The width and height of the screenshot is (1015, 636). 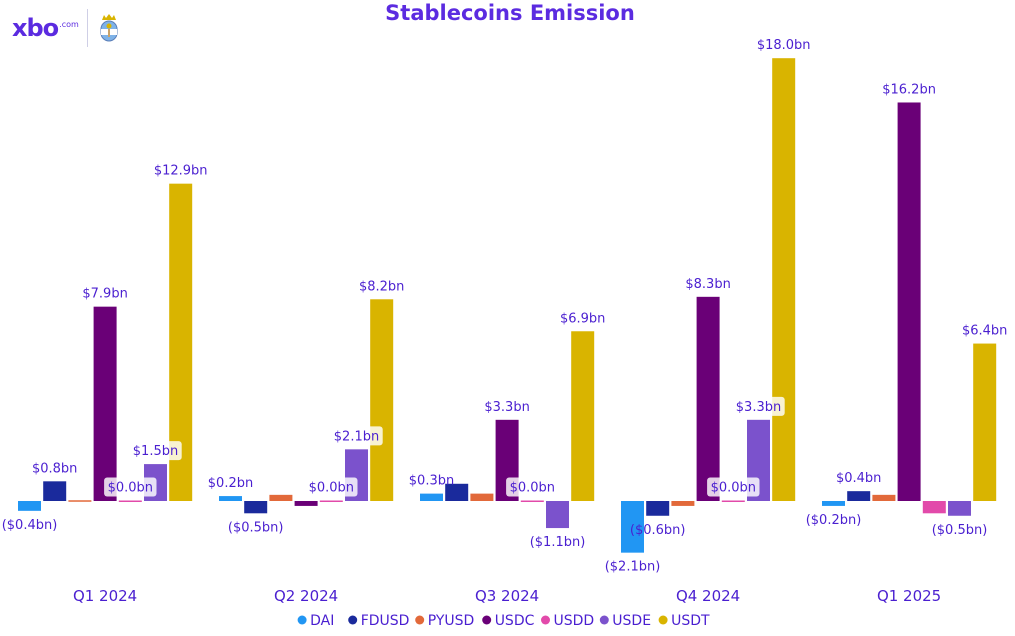 What do you see at coordinates (181, 342) in the screenshot?
I see `bar-usdt-q1-2024` at bounding box center [181, 342].